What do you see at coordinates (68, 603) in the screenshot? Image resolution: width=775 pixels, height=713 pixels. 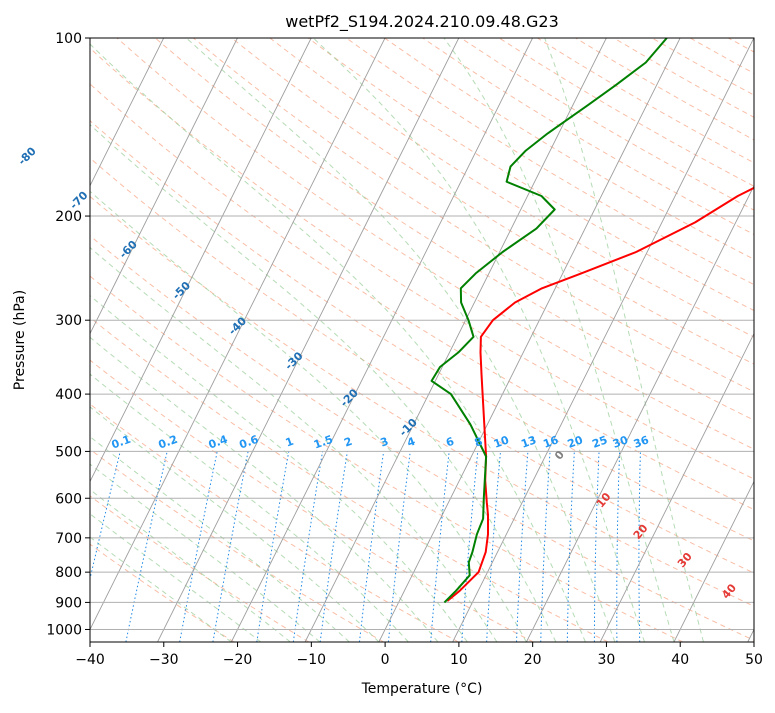 I see `y-tick-label: 900` at bounding box center [68, 603].